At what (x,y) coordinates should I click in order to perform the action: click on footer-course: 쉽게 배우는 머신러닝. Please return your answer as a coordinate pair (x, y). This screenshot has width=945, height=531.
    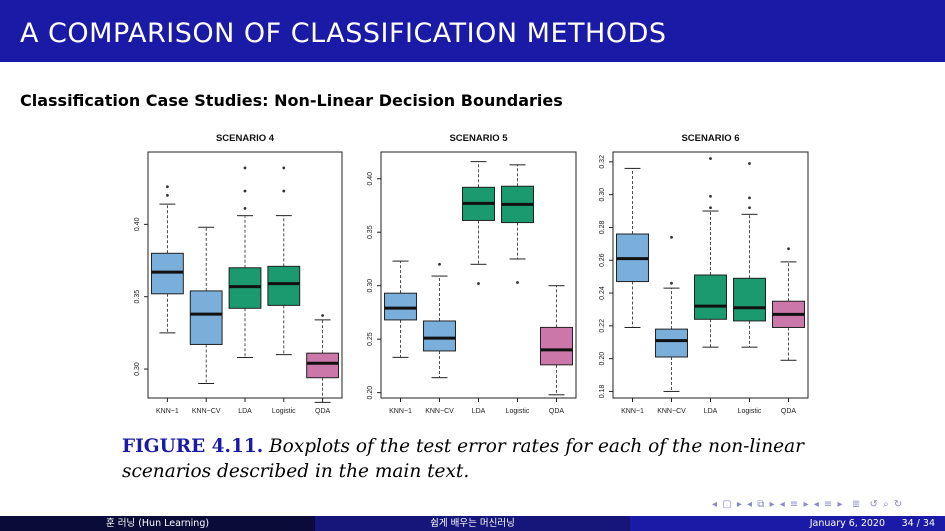
    Looking at the image, I should click on (472, 523).